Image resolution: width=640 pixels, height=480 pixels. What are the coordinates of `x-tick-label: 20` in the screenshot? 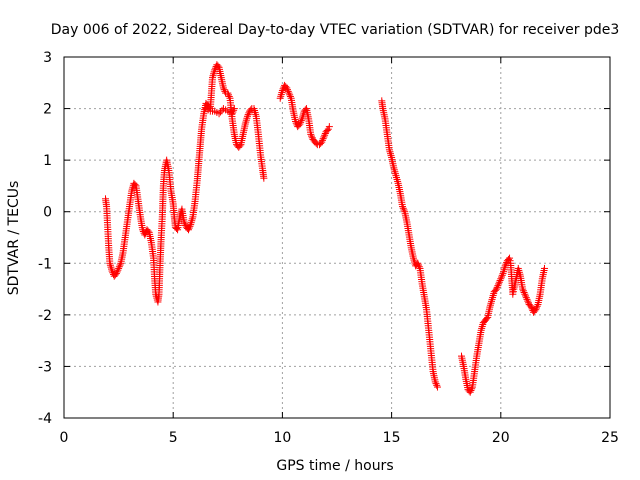 It's located at (501, 438).